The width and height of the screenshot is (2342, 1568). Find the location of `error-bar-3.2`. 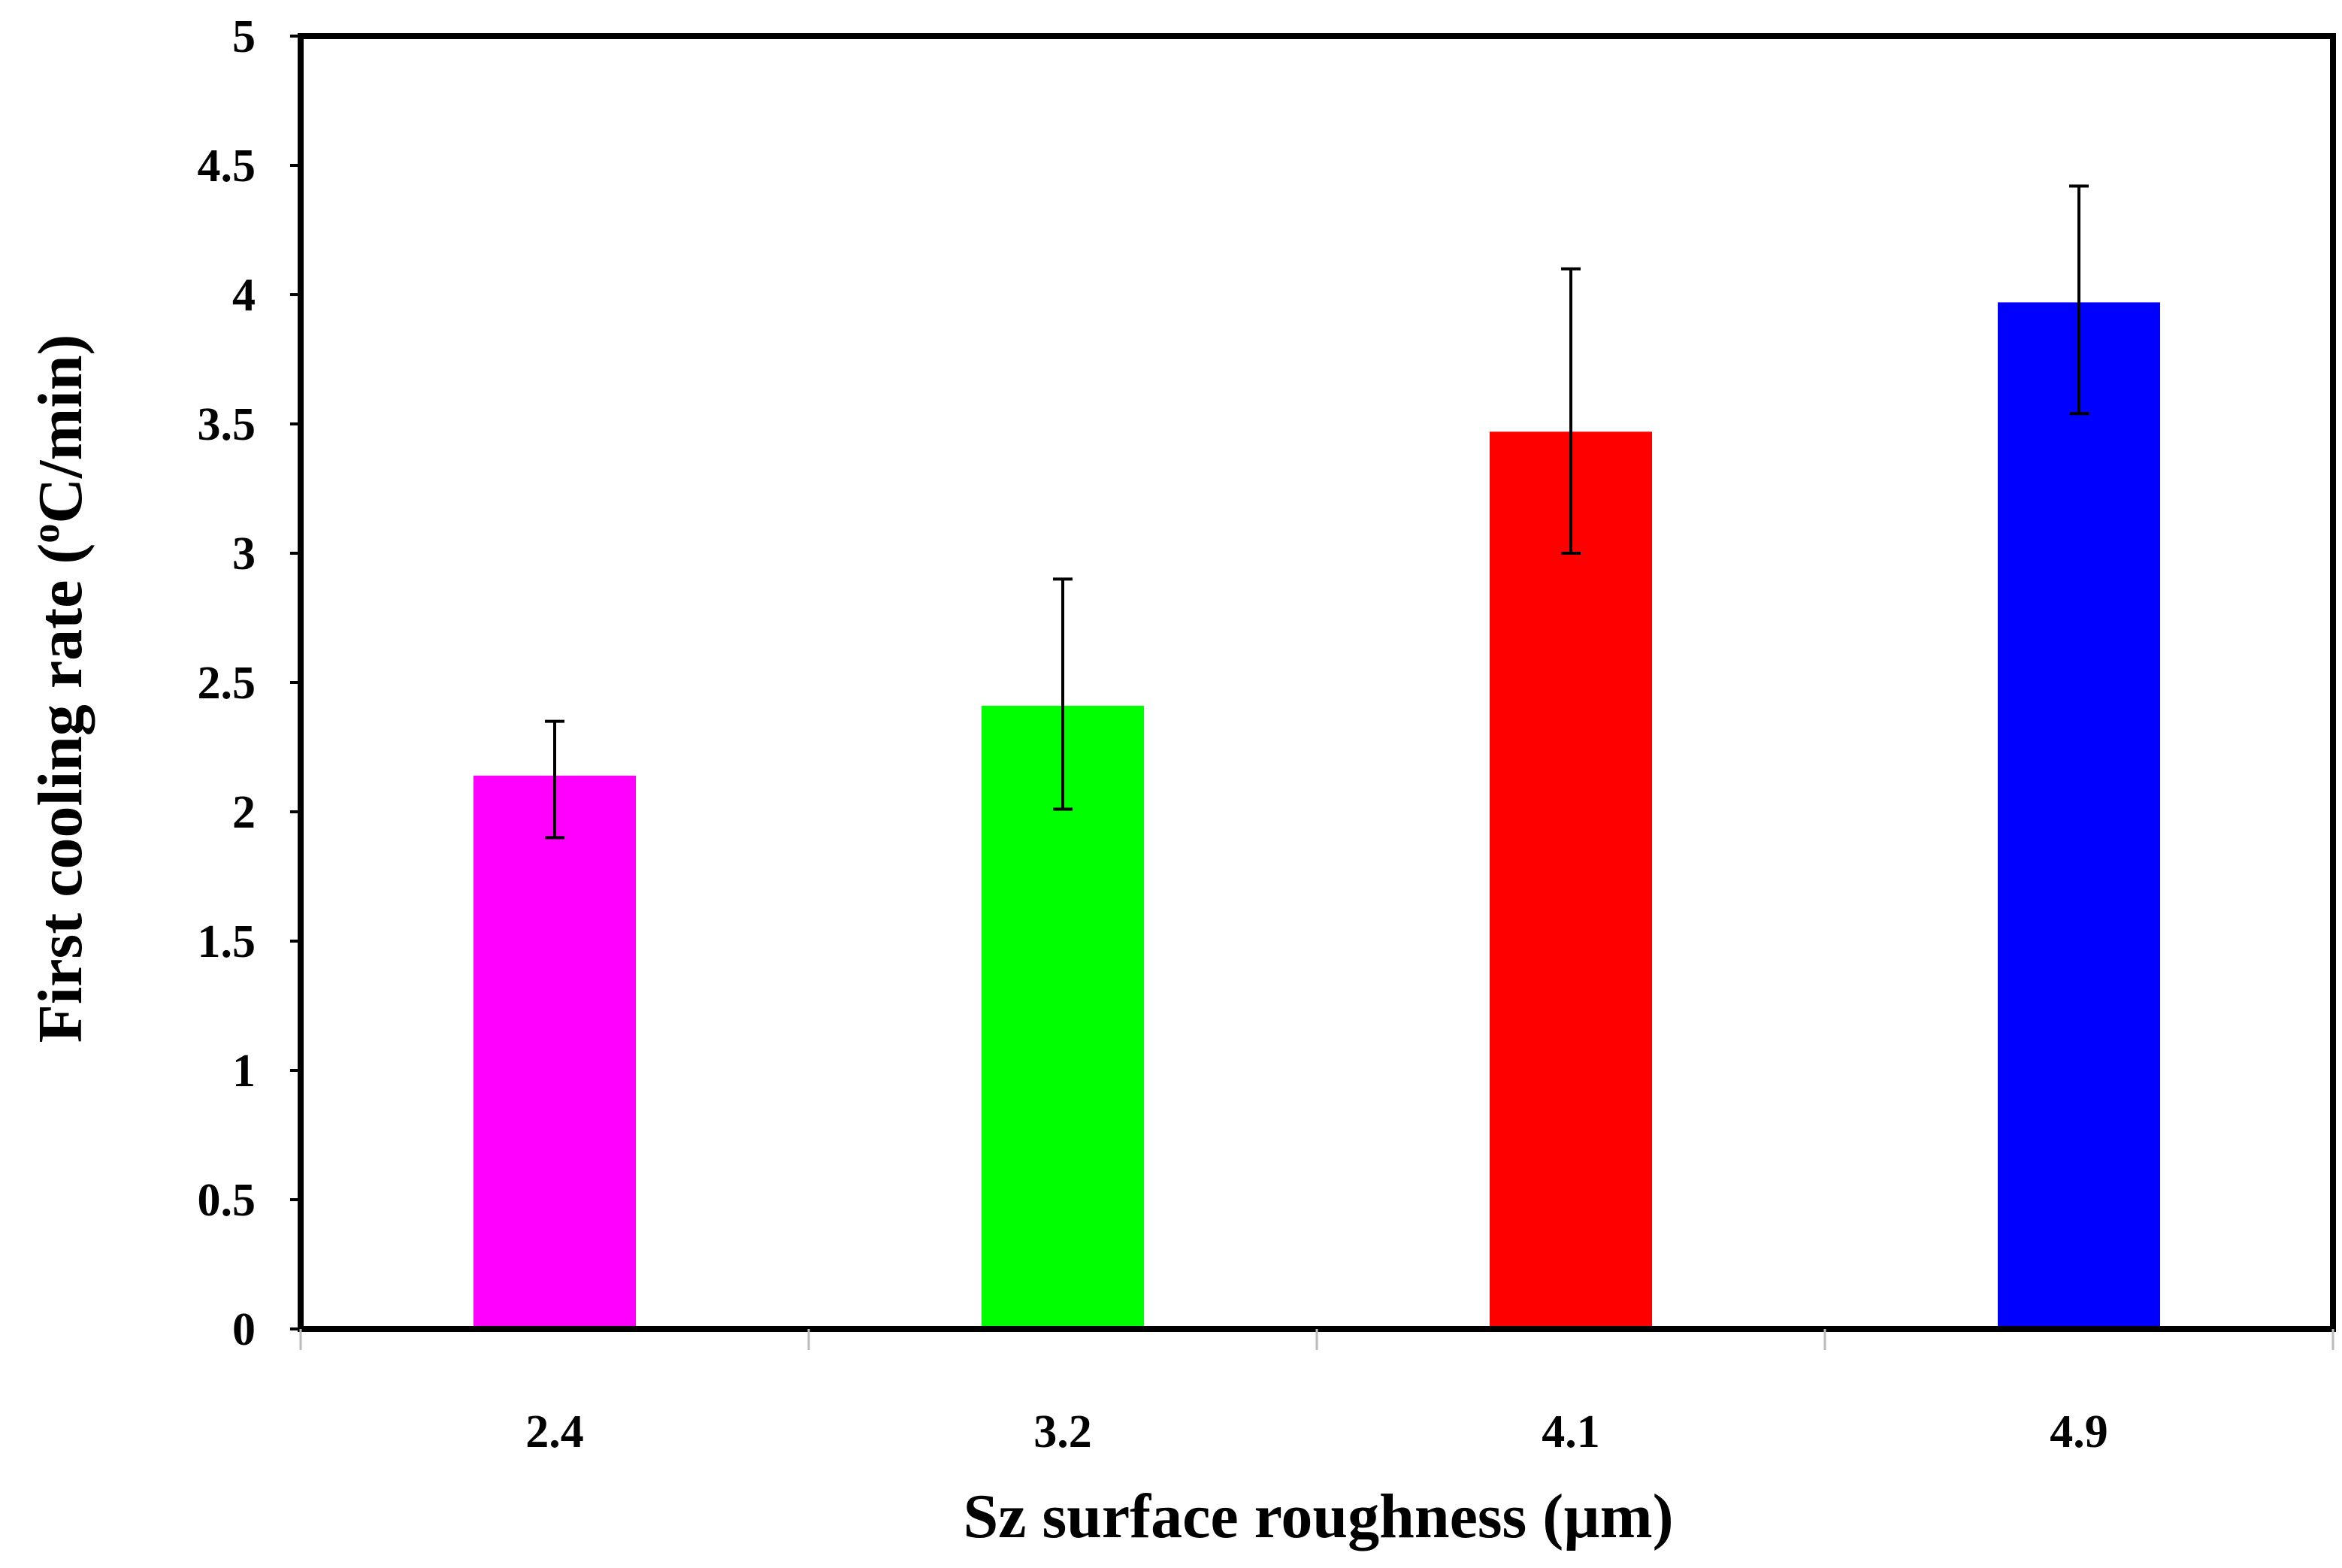

error-bar-3.2 is located at coordinates (1063, 694).